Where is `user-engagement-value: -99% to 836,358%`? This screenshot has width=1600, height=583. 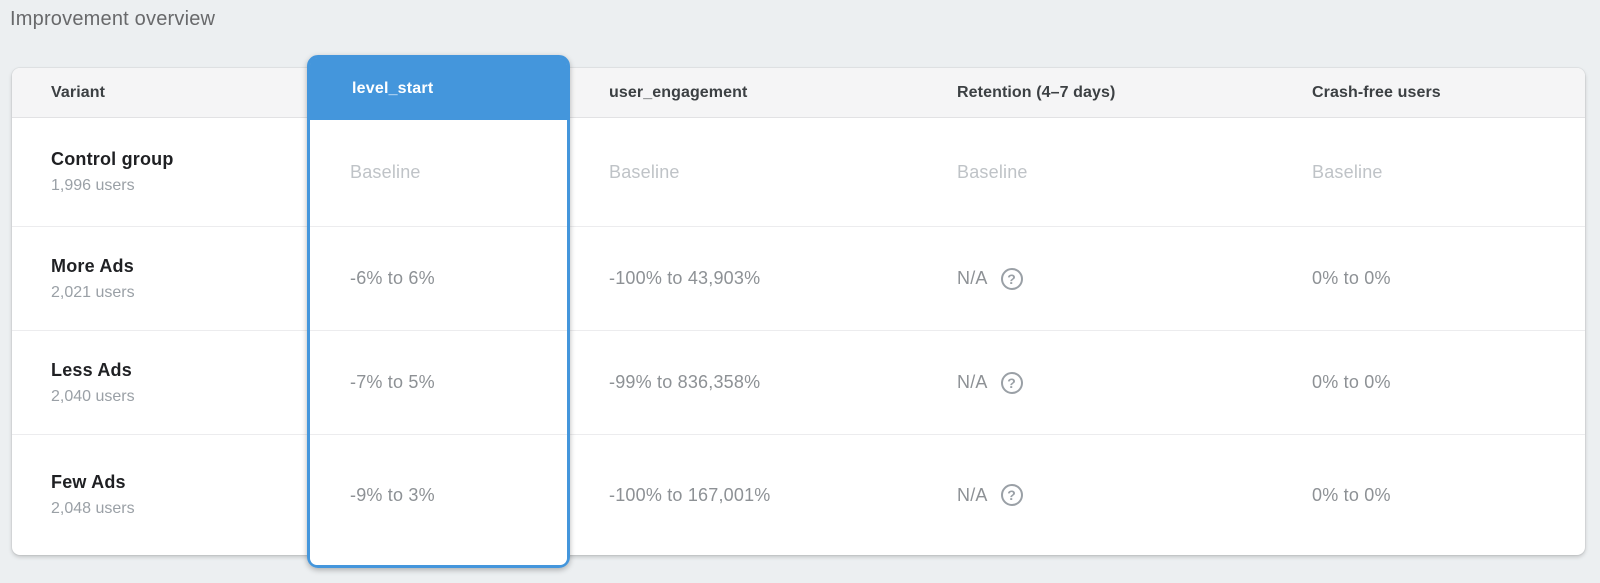
user-engagement-value: -99% to 836,358% is located at coordinates (685, 382).